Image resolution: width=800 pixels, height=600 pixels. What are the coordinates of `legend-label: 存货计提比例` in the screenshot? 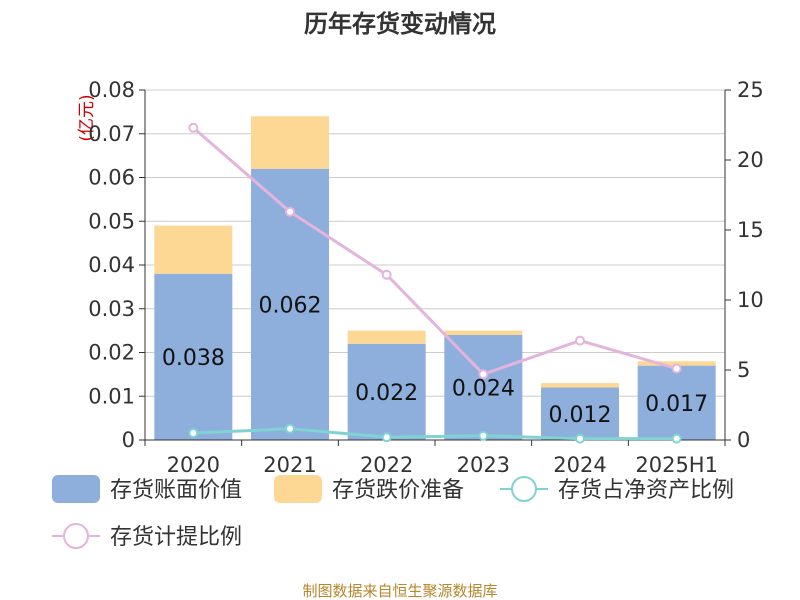 It's located at (176, 537).